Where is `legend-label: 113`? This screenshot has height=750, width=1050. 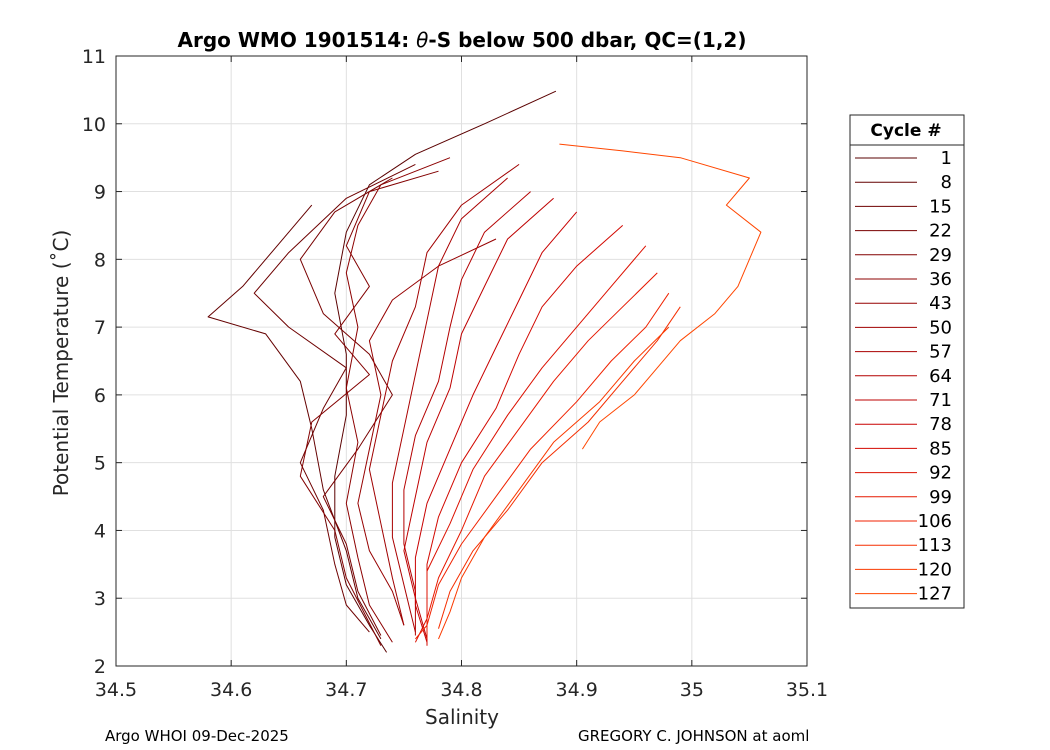
legend-label: 113 is located at coordinates (935, 545).